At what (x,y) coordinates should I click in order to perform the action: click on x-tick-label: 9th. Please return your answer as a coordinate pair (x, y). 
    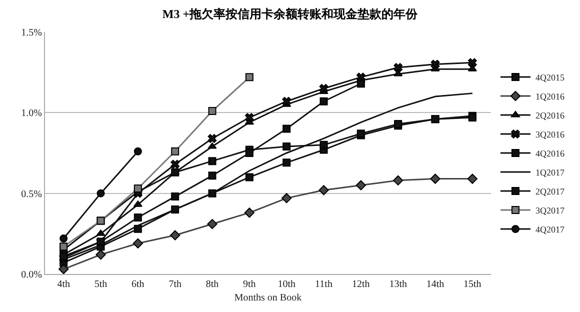
    Looking at the image, I should click on (249, 284).